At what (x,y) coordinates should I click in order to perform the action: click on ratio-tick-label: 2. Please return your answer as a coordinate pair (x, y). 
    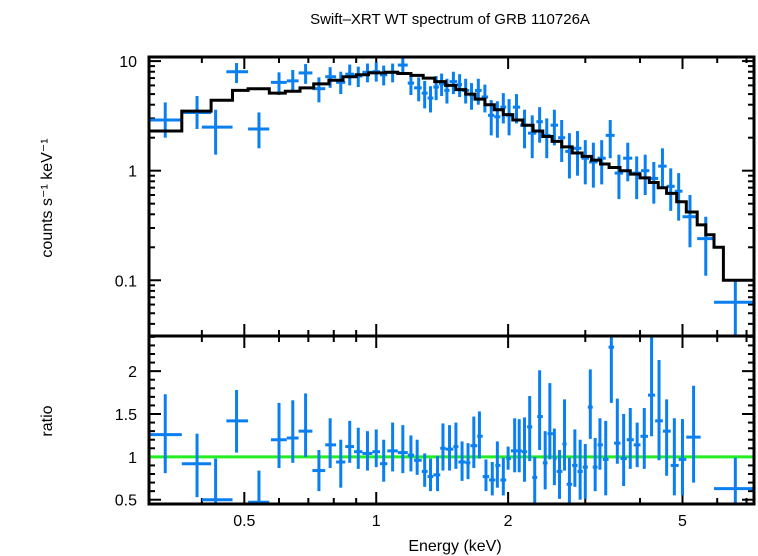
    Looking at the image, I should click on (132, 372).